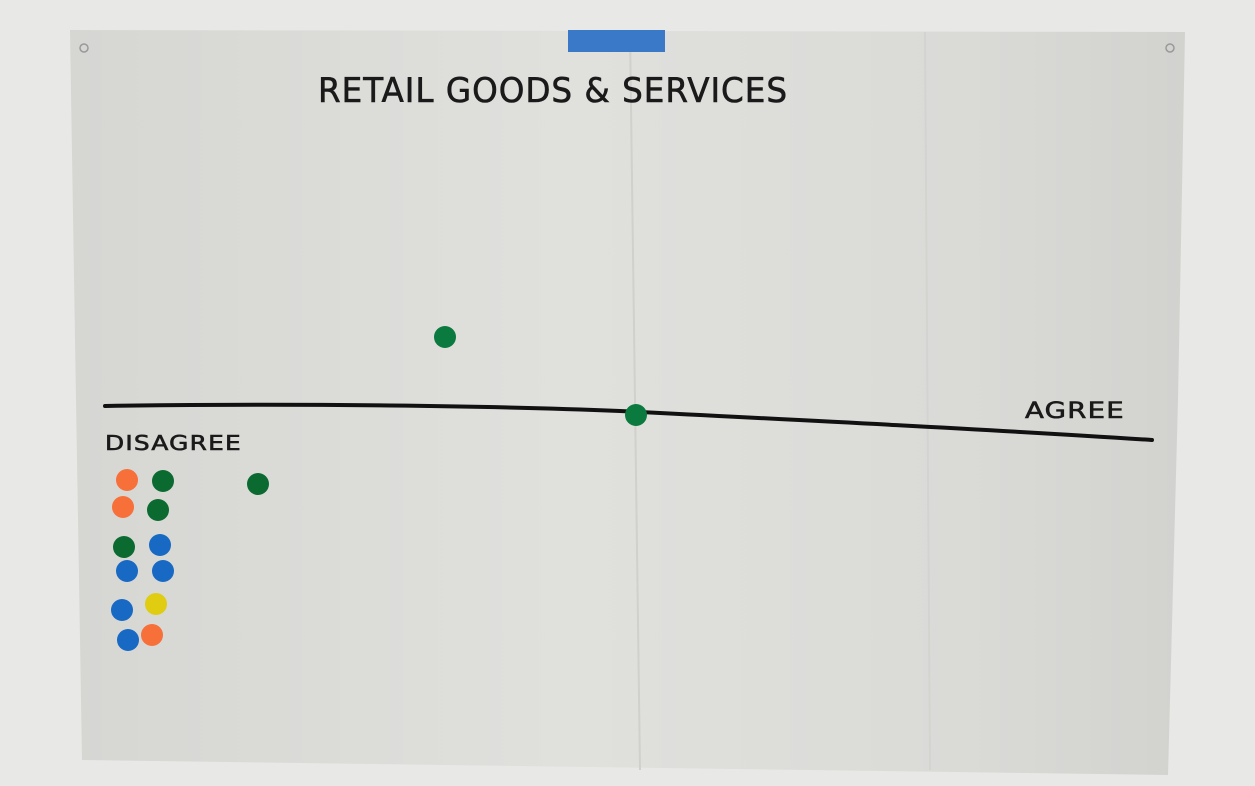  I want to click on poster-title: RETAIL GOODS & SERVICES, so click(553, 91).